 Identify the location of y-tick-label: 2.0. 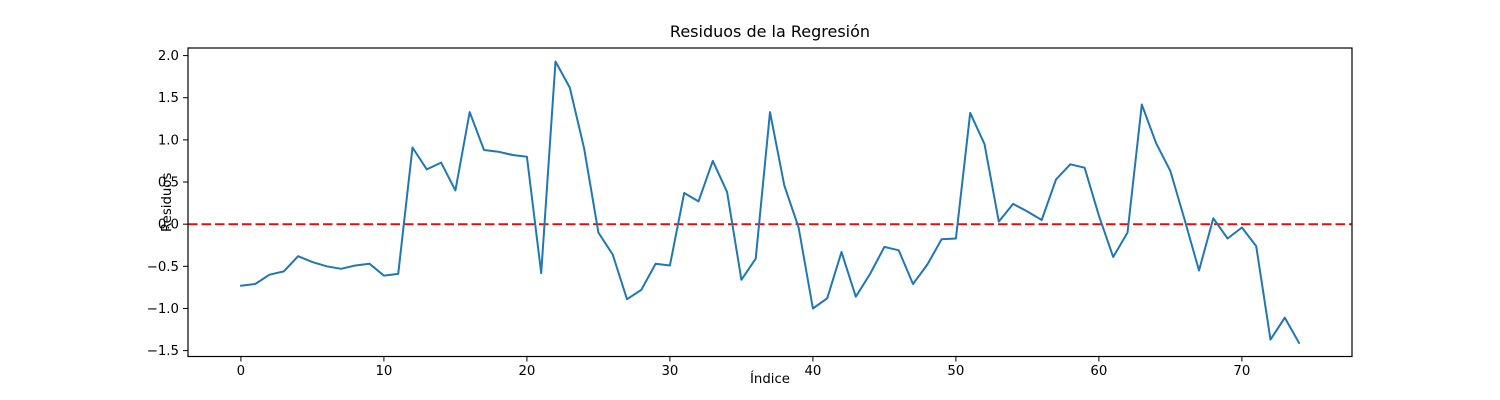
(168, 56).